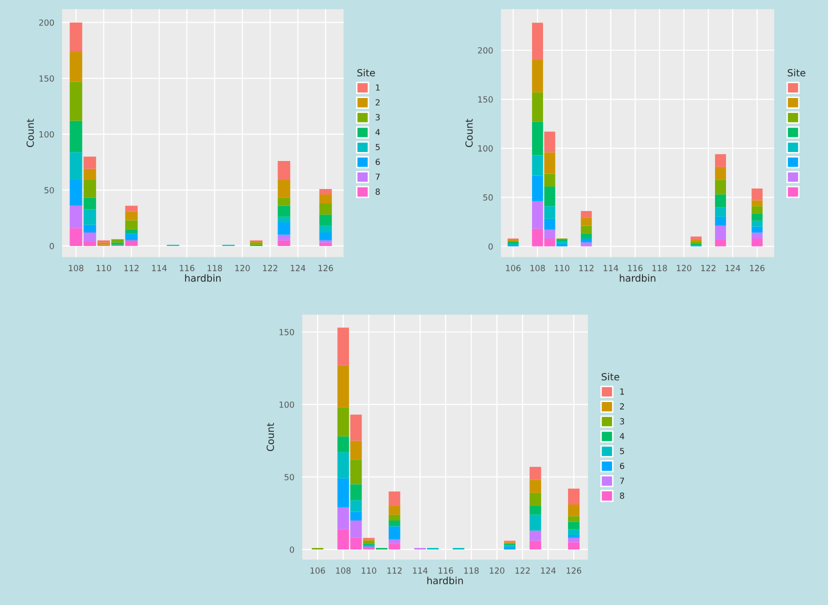 This screenshot has width=828, height=605. Describe the element at coordinates (548, 570) in the screenshot. I see `x-tick-label: 124` at that location.